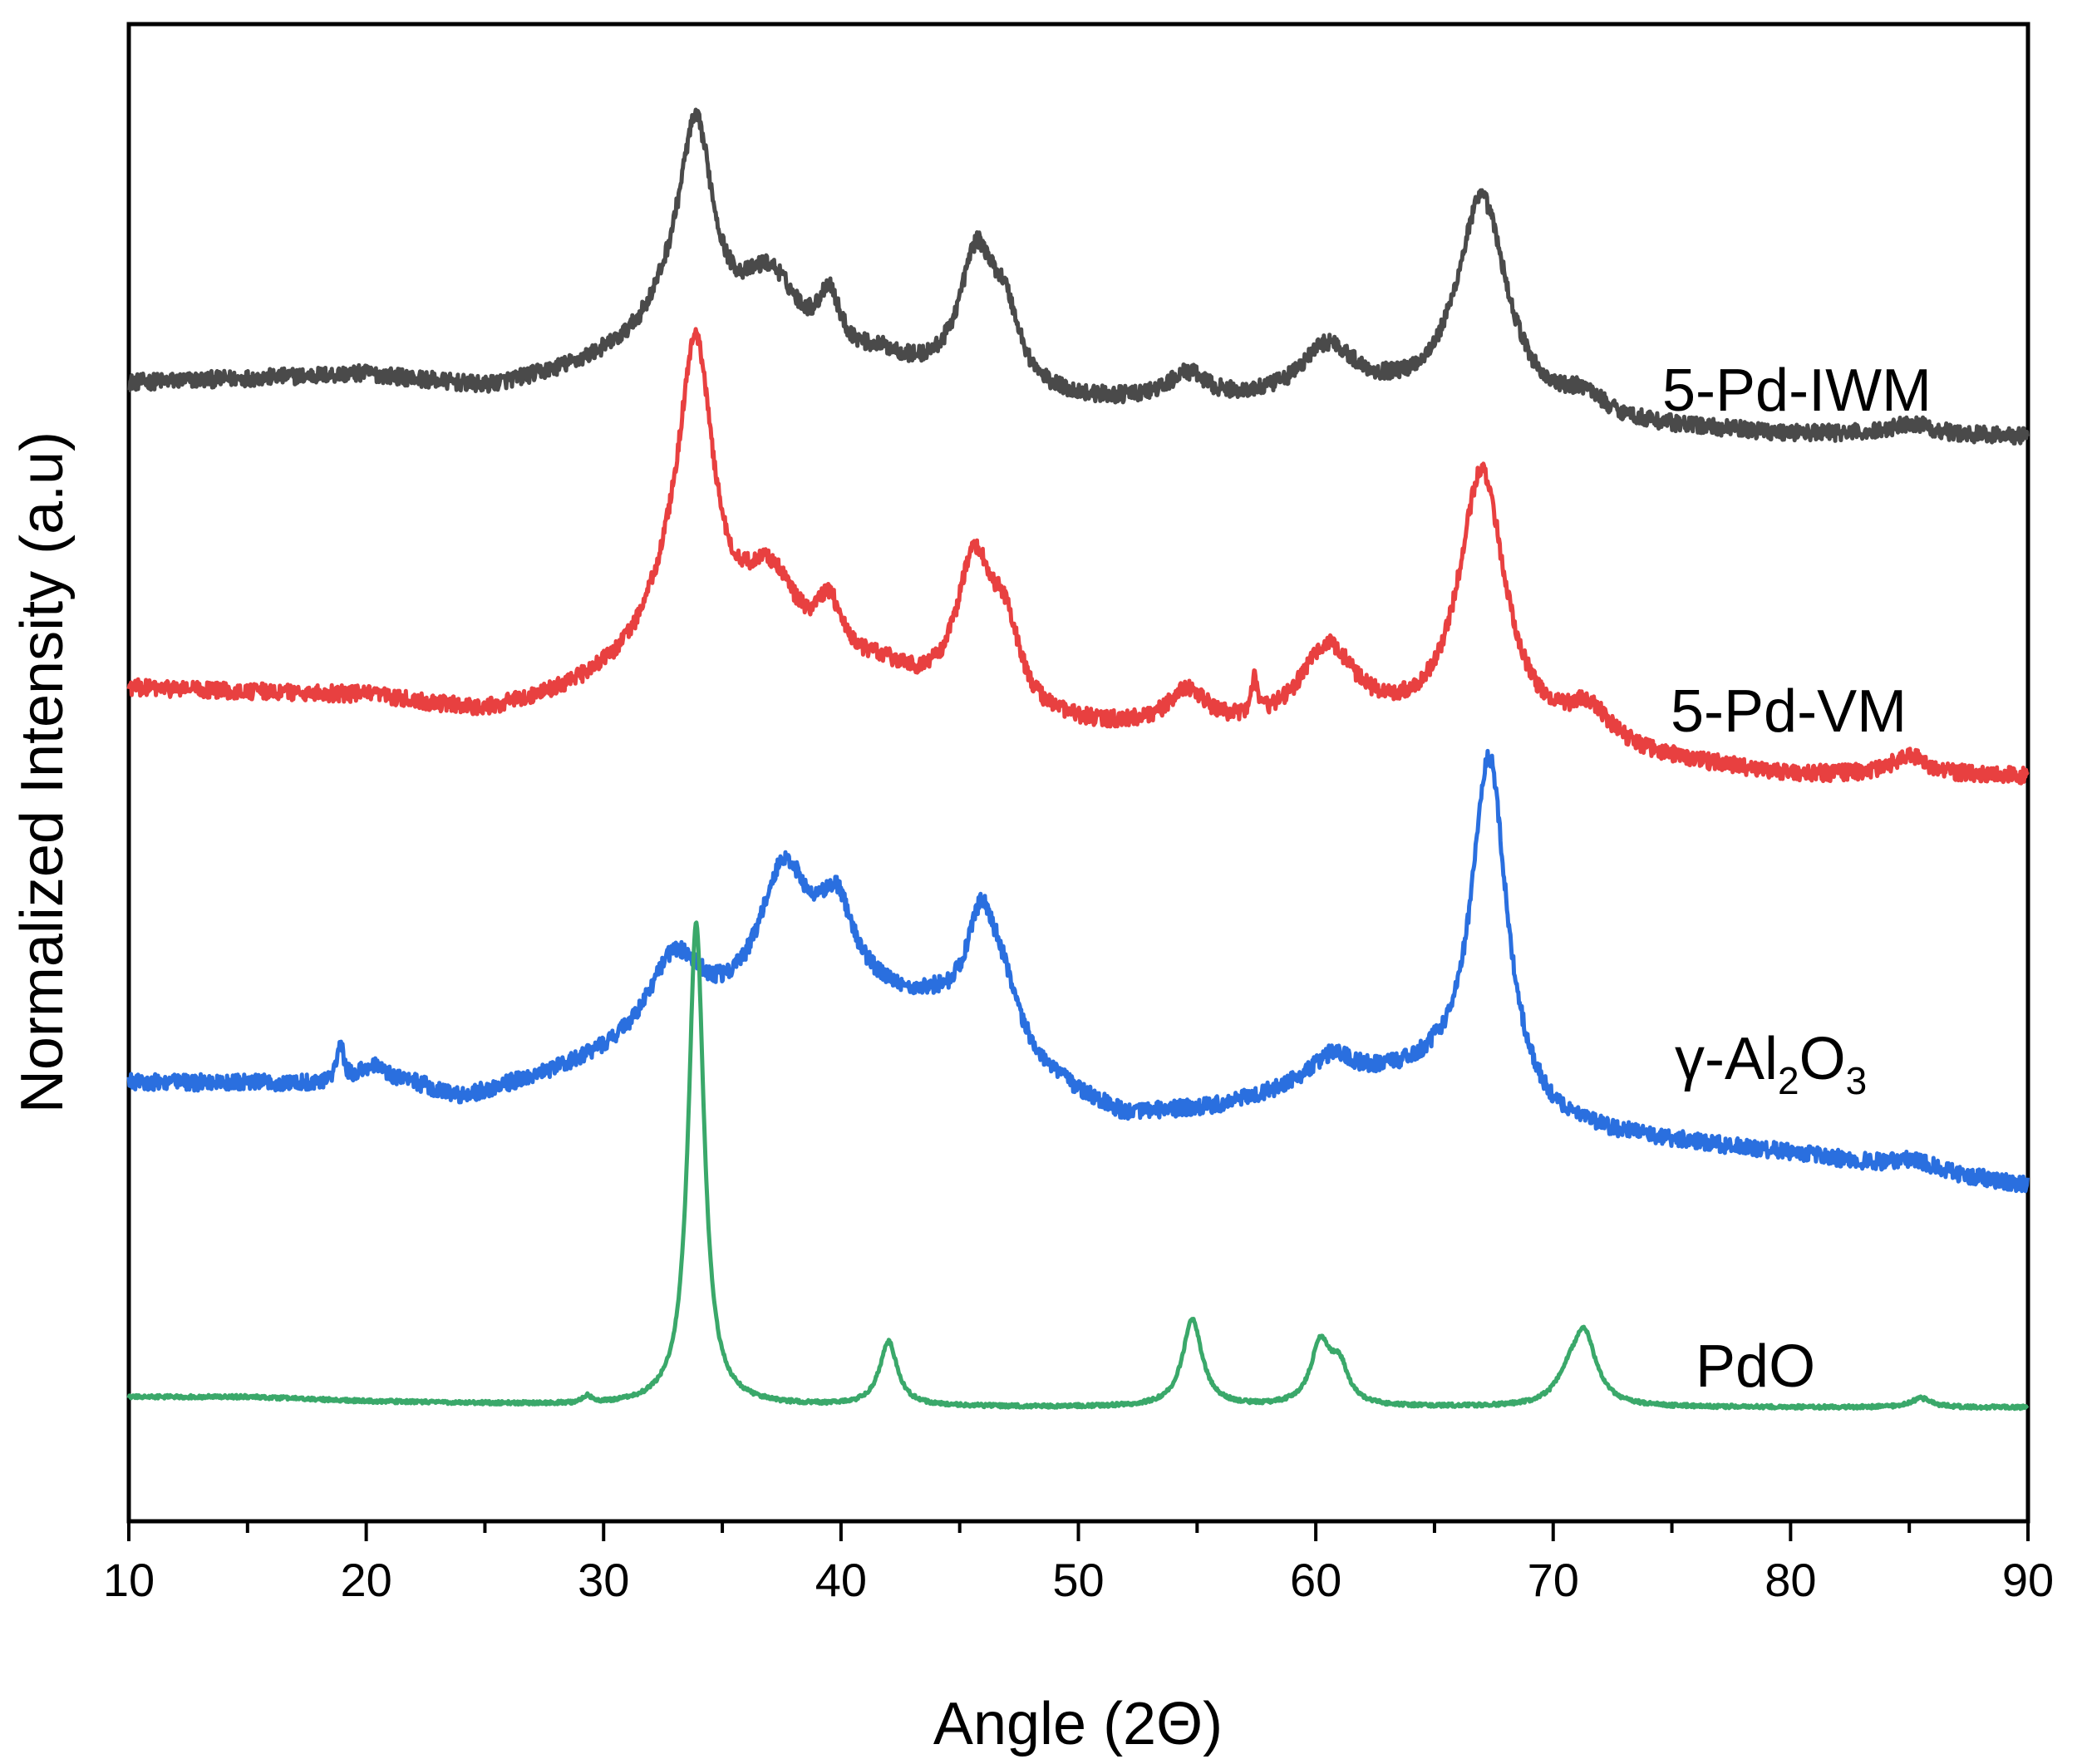 Image resolution: width=2082 pixels, height=1764 pixels. Describe the element at coordinates (603, 1580) in the screenshot. I see `x-tick-label: 30` at that location.